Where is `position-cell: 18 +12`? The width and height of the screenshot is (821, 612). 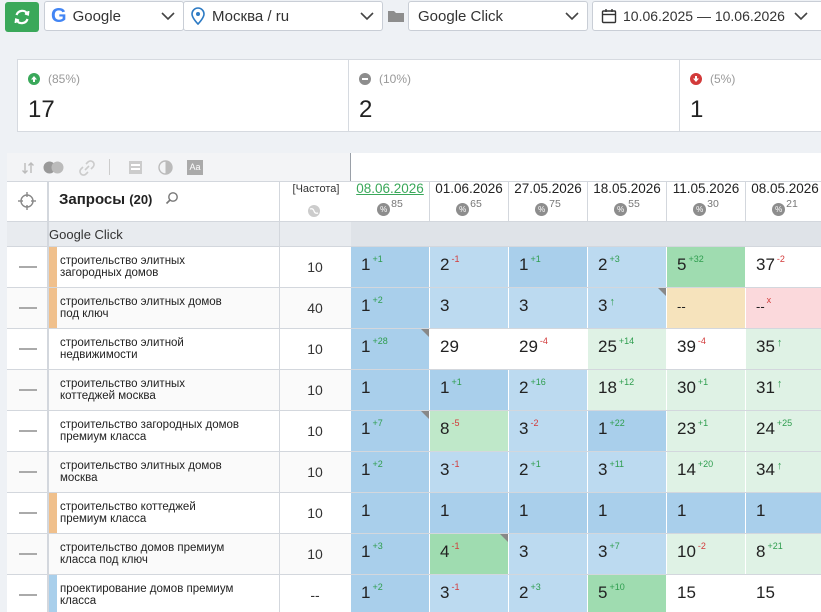 position-cell: 18 +12 is located at coordinates (627, 390).